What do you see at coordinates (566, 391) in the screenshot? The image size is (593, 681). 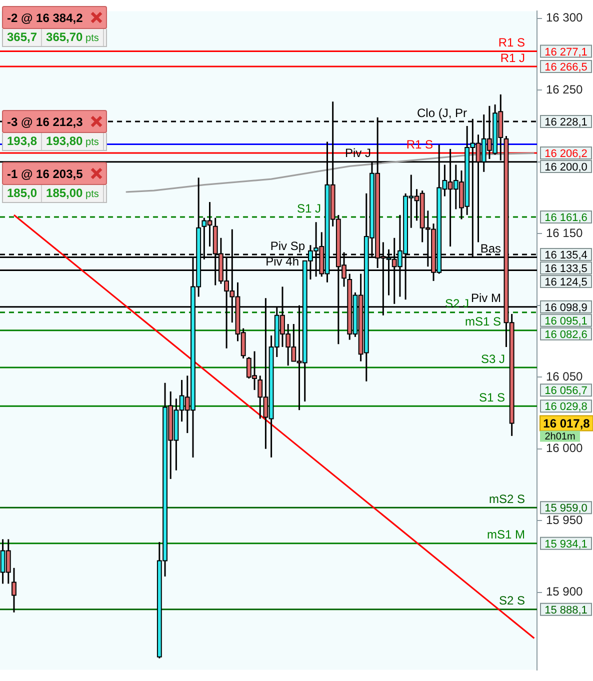 I see `text: 16 056,7` at bounding box center [566, 391].